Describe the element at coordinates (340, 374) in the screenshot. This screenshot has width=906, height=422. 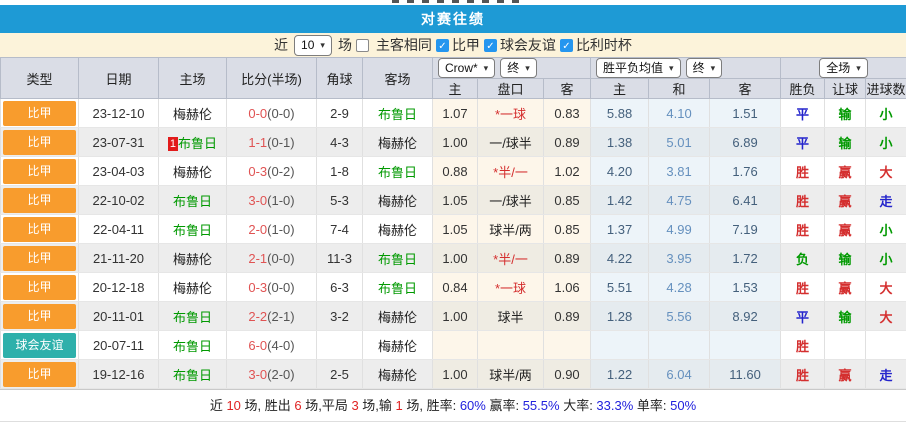
I see `corners-cell: 2-5` at that location.